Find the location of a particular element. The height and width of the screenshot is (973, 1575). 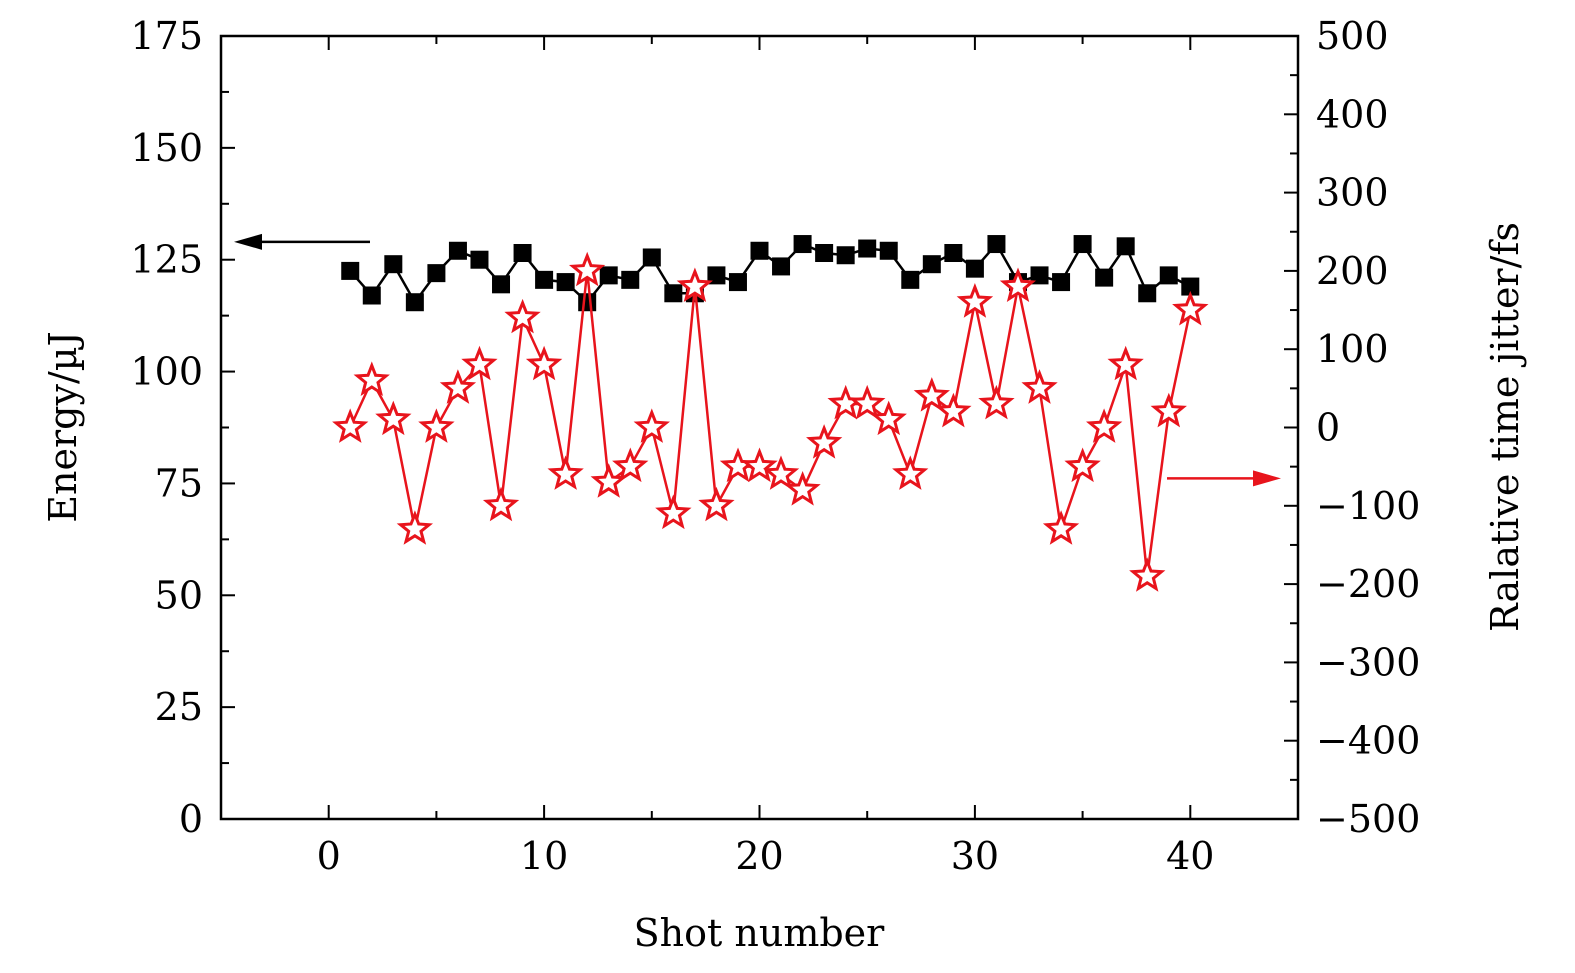

left-y-tick-label: 50 is located at coordinates (179, 595).